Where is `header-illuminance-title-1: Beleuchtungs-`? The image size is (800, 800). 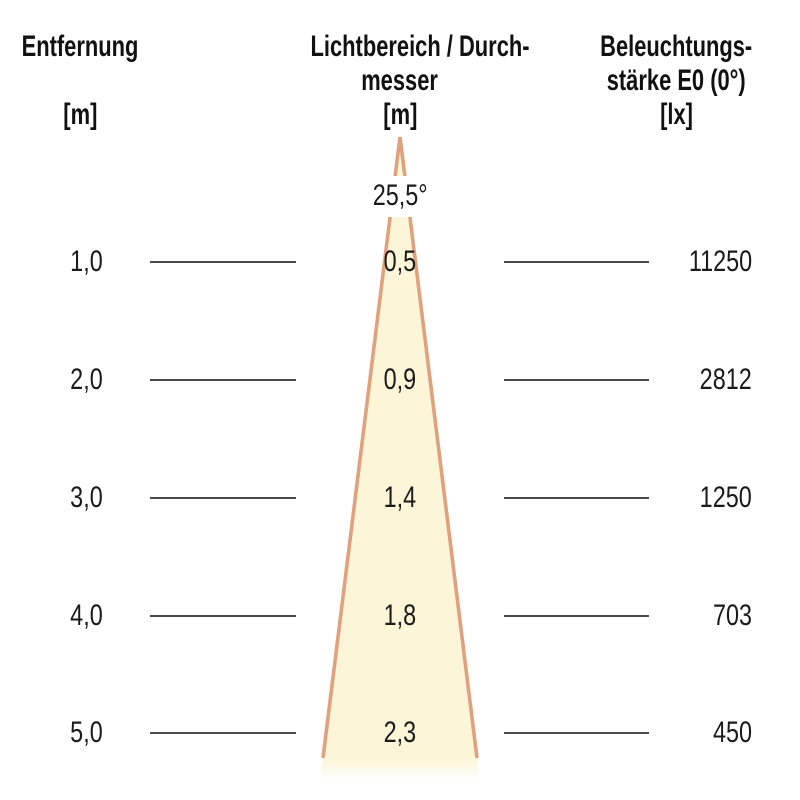
header-illuminance-title-1: Beleuchtungs- is located at coordinates (676, 46).